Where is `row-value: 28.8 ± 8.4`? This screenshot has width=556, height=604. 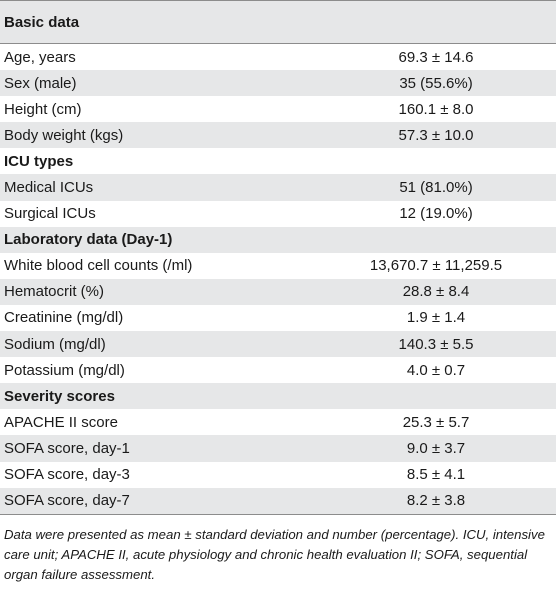 row-value: 28.8 ± 8.4 is located at coordinates (436, 292).